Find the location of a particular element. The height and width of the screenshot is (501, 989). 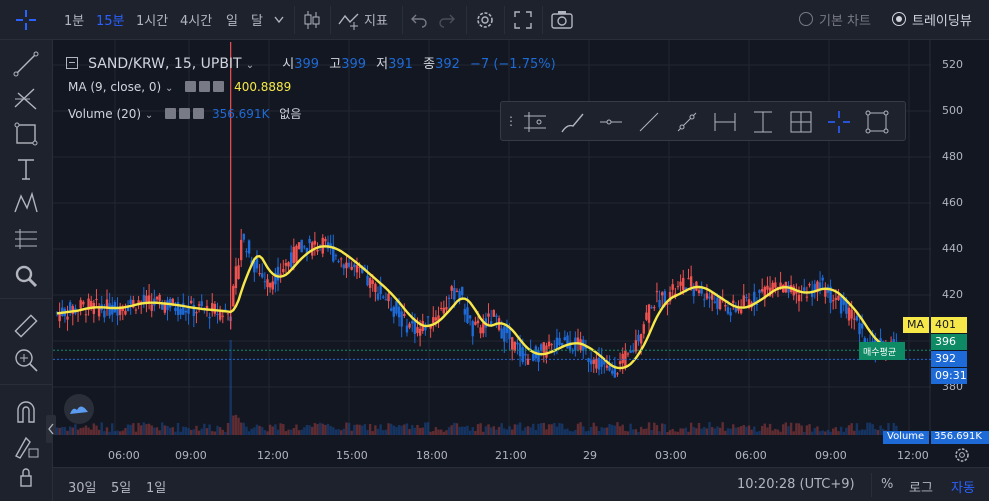

volume-extra: 없음 is located at coordinates (290, 114).